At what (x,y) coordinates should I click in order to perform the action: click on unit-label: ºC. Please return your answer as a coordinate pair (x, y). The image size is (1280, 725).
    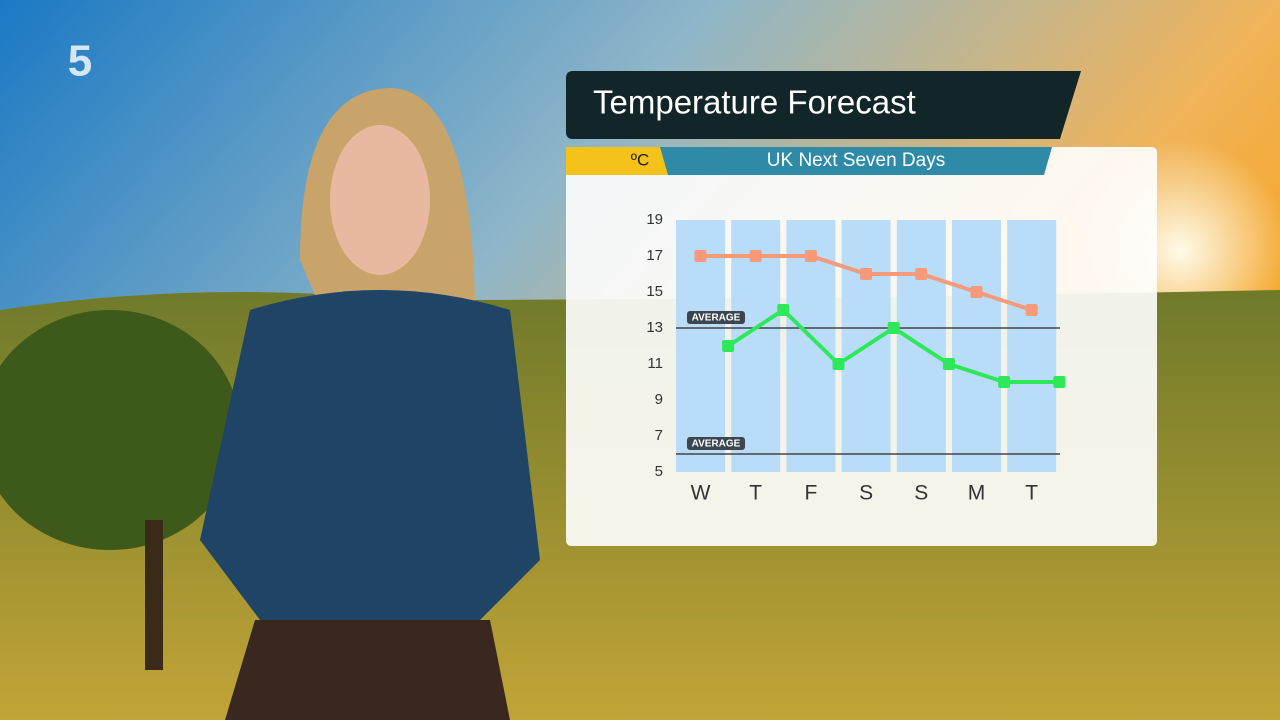
    Looking at the image, I should click on (640, 159).